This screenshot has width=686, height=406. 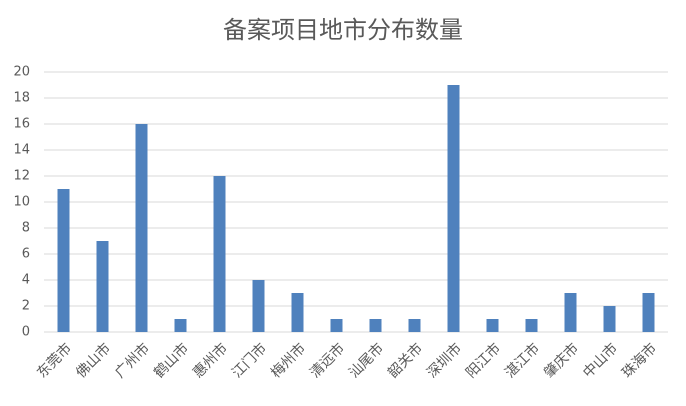 I want to click on x-tick-label: 惠州市, so click(x=210, y=361).